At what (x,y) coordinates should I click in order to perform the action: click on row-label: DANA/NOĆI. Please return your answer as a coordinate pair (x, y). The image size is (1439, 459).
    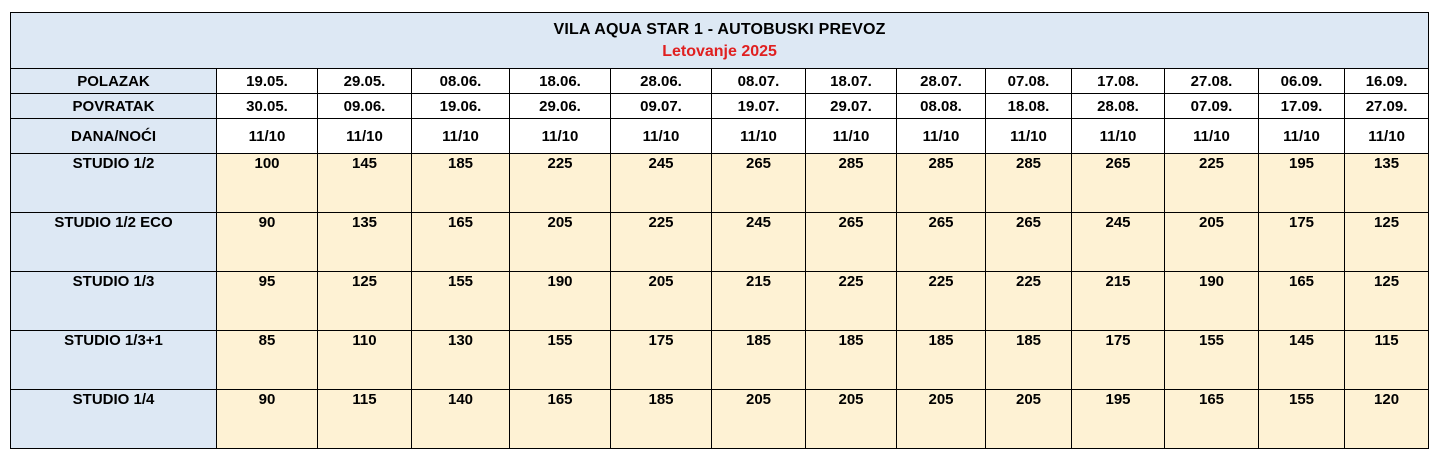
    Looking at the image, I should click on (113, 136).